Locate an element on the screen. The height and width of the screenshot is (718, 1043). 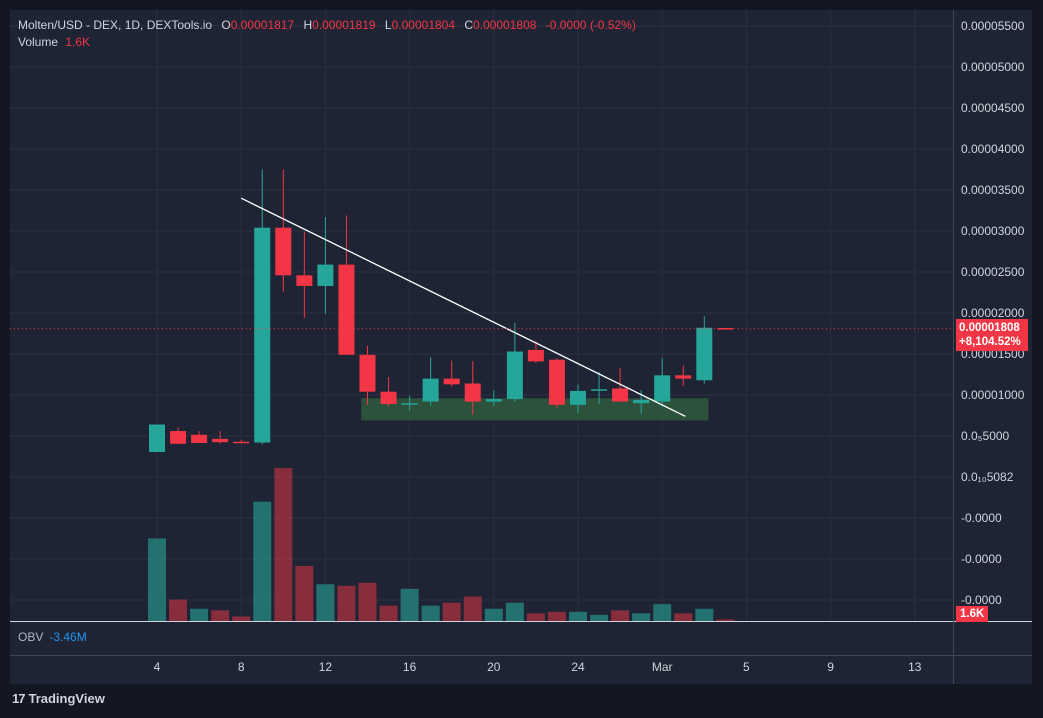
open-value: 0.00001817 is located at coordinates (262, 25).